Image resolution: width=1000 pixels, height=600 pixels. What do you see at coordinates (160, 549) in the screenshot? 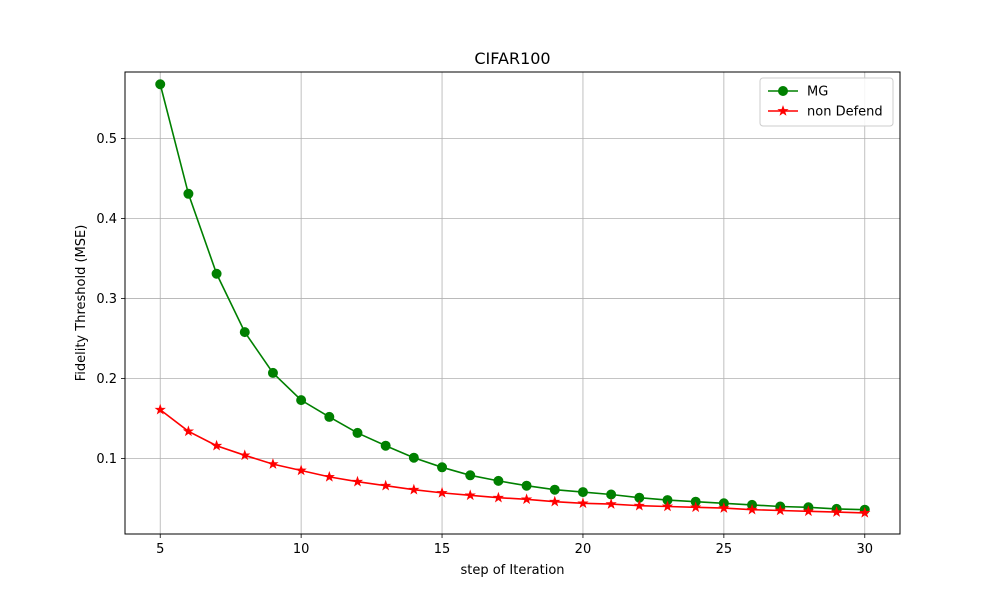
I see `x-tick-label: 5` at bounding box center [160, 549].